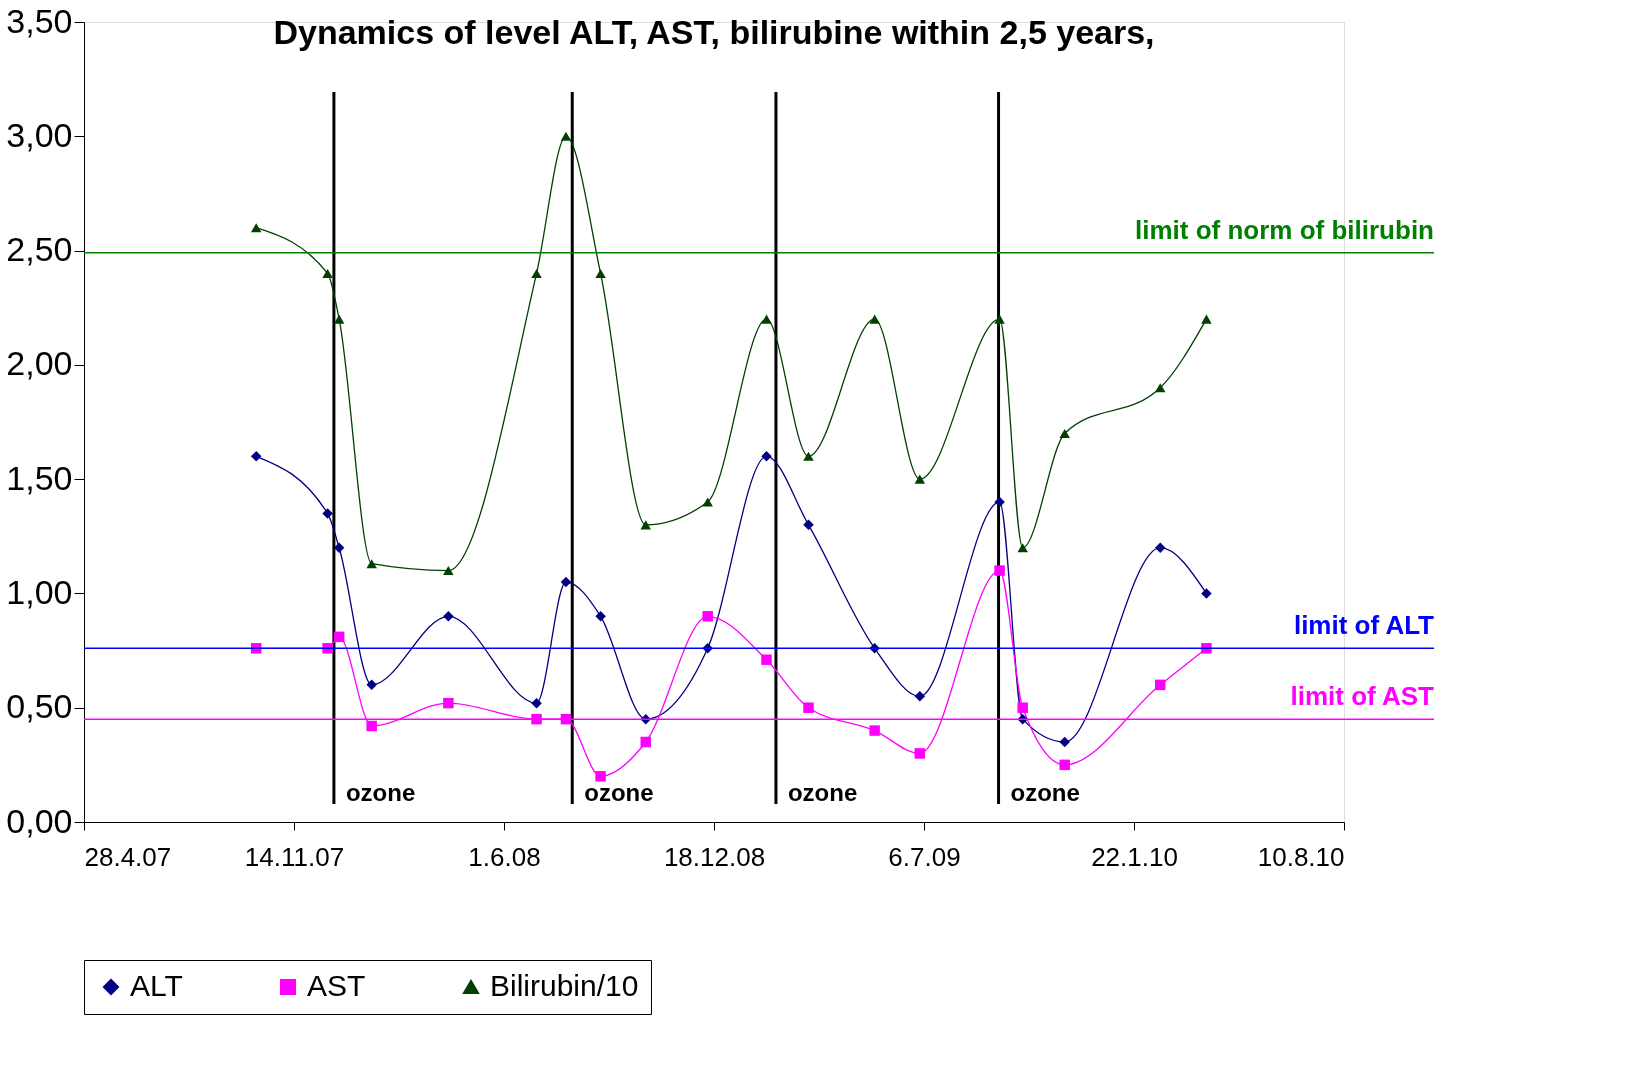 The height and width of the screenshot is (1081, 1634). What do you see at coordinates (39, 20) in the screenshot?
I see `y-tick-label: 3,50` at bounding box center [39, 20].